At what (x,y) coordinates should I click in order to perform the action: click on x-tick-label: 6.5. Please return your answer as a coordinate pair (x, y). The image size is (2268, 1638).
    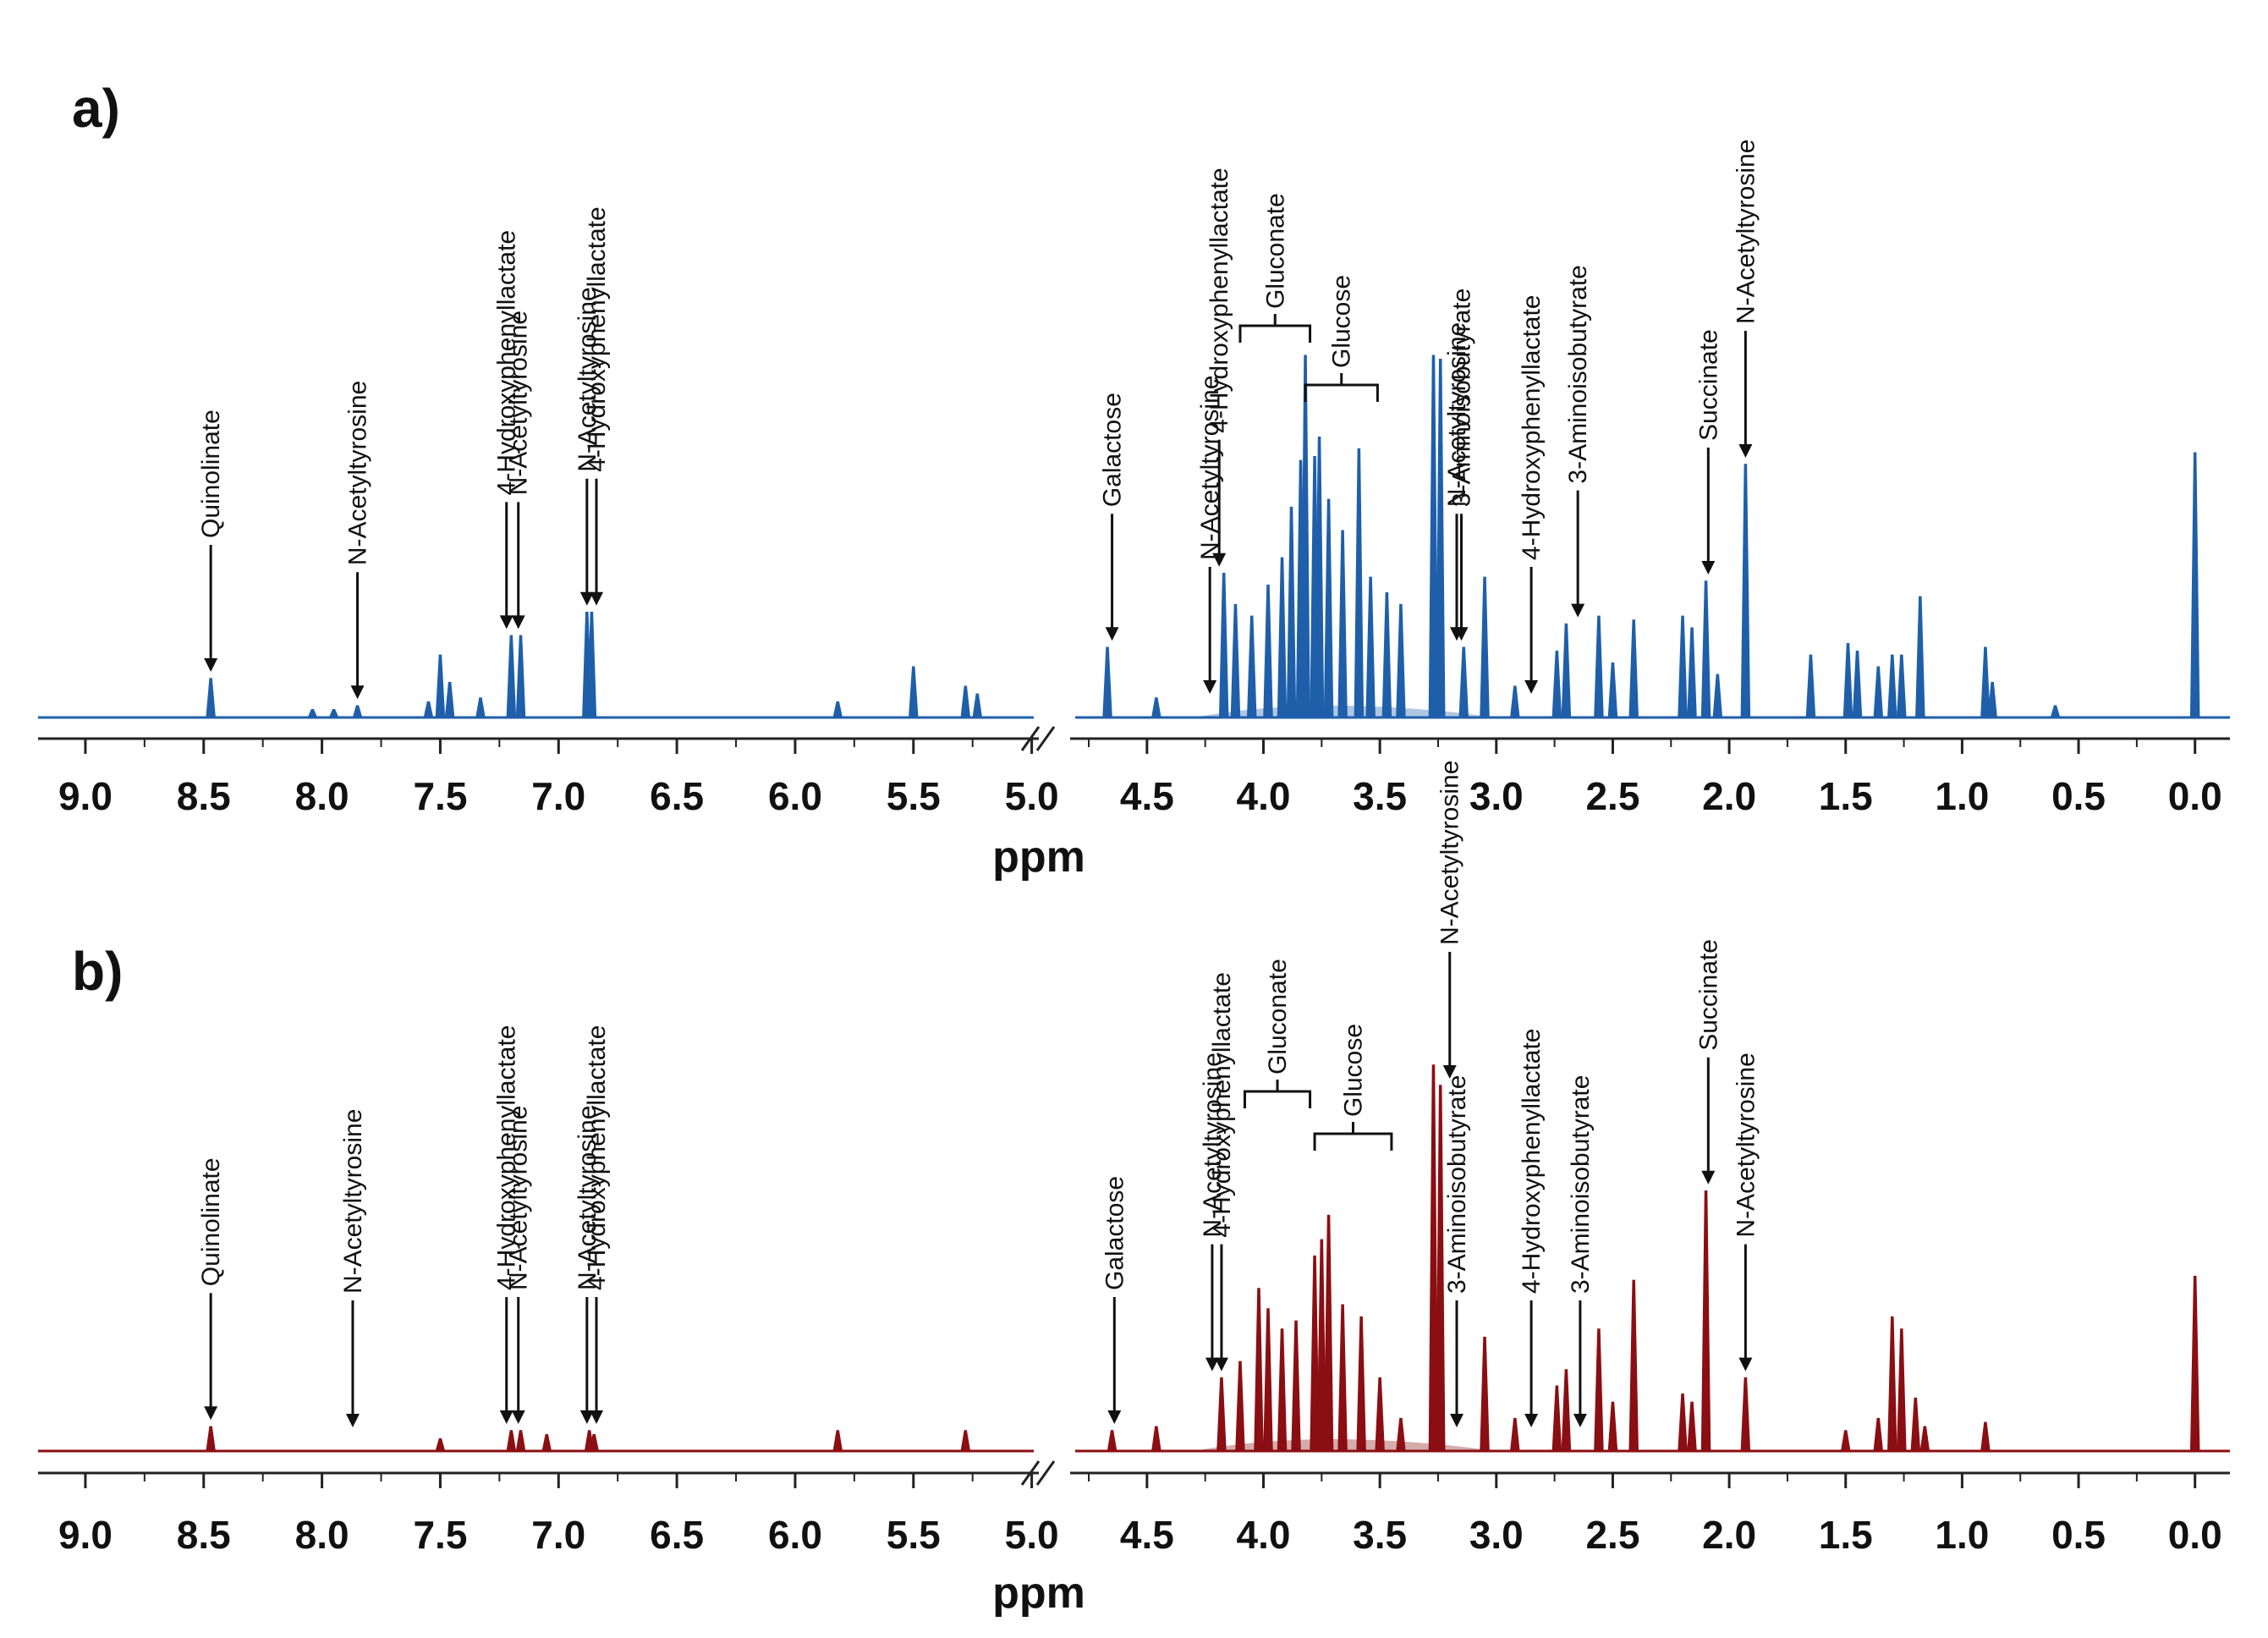
    Looking at the image, I should click on (677, 1535).